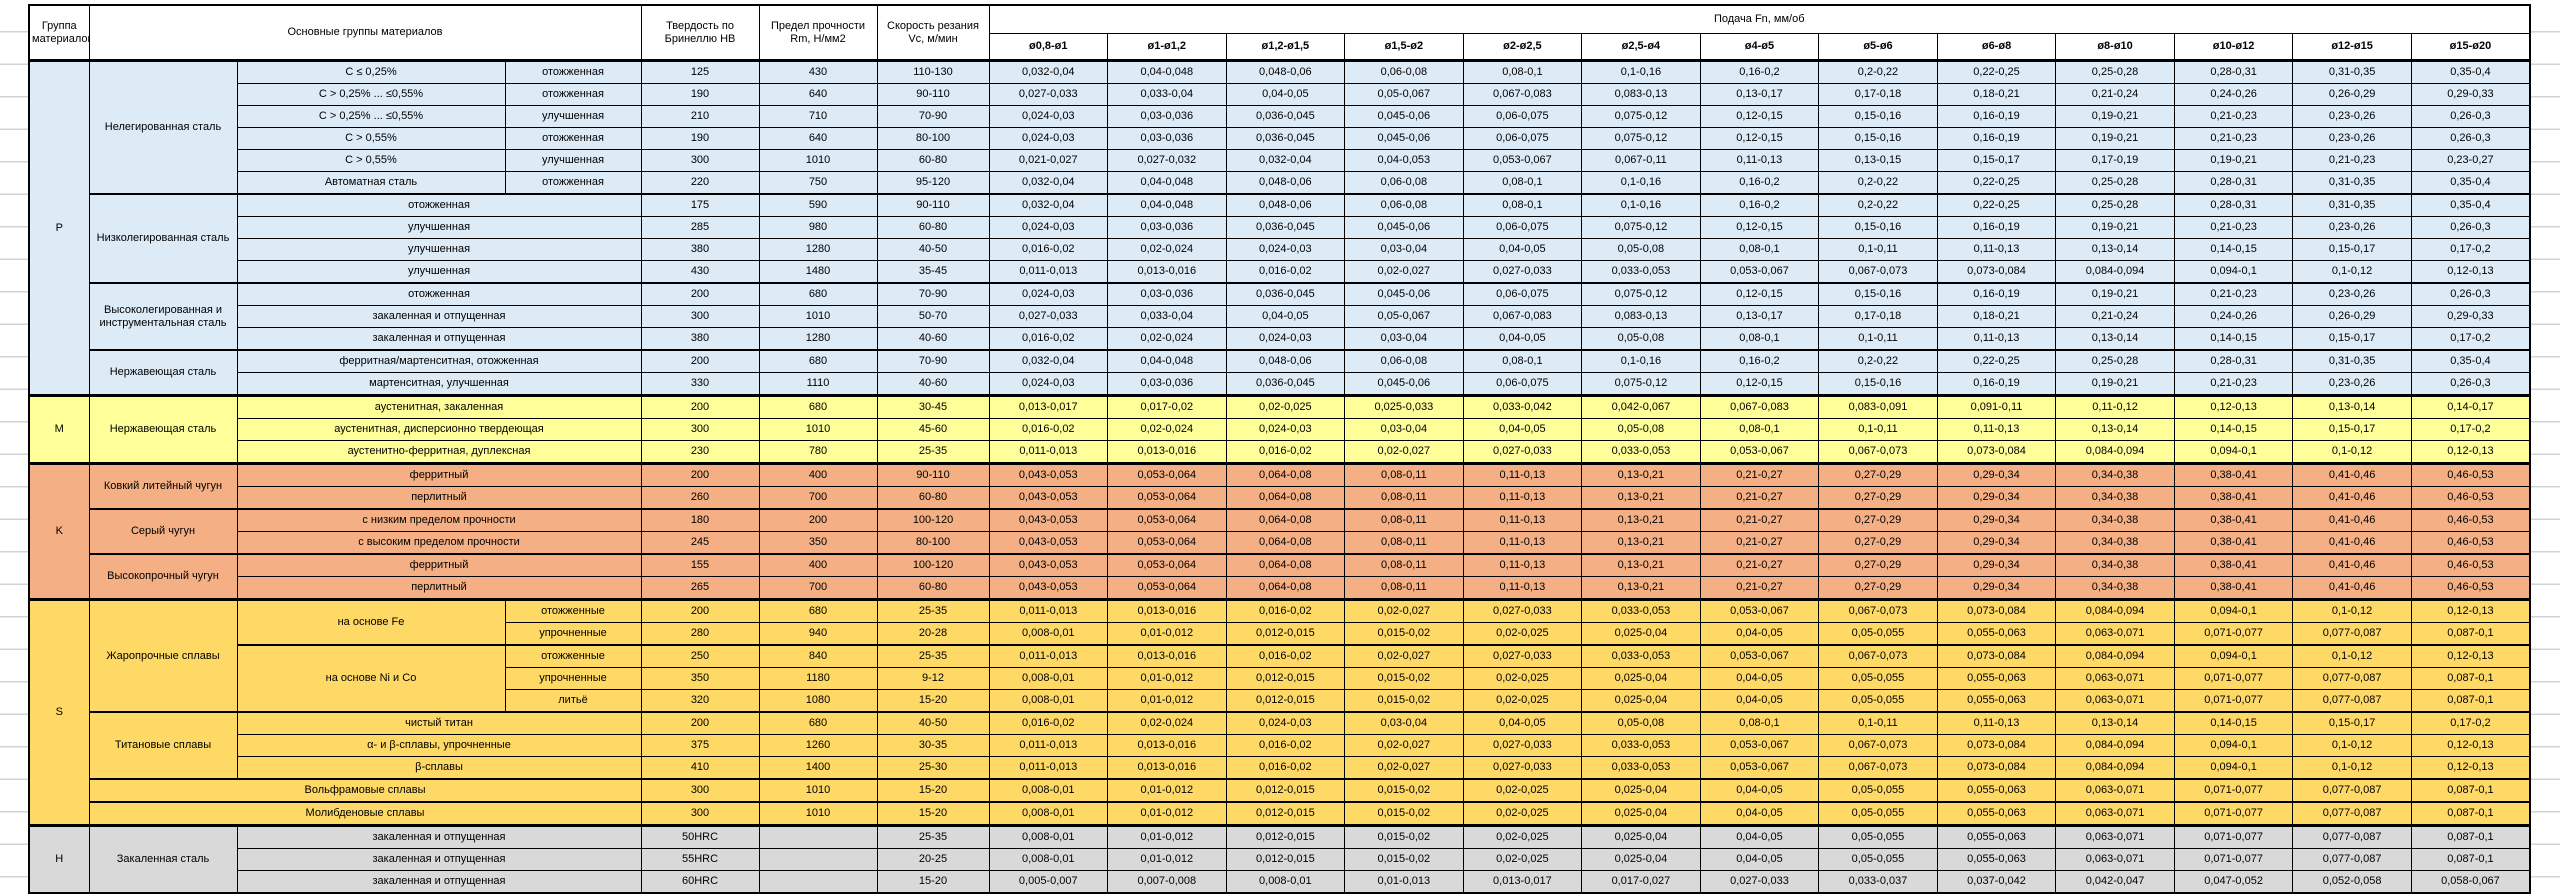 This screenshot has height=894, width=2560. What do you see at coordinates (163, 655) in the screenshot?
I see `material-cell: Жаропрочные сплавы` at bounding box center [163, 655].